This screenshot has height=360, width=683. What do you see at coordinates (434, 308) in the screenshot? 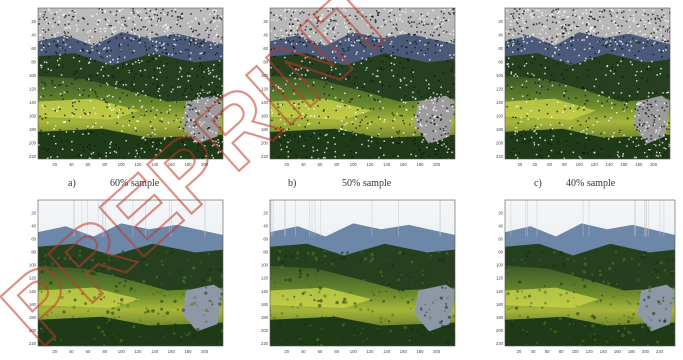
I see `lake` at bounding box center [434, 308].